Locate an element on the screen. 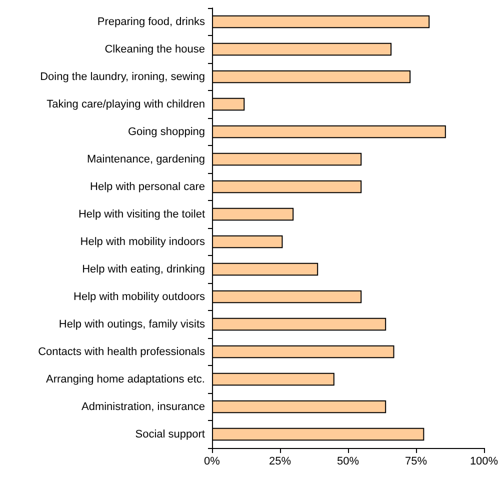  y-tick-label: Help with mobility indoors is located at coordinates (143, 242).